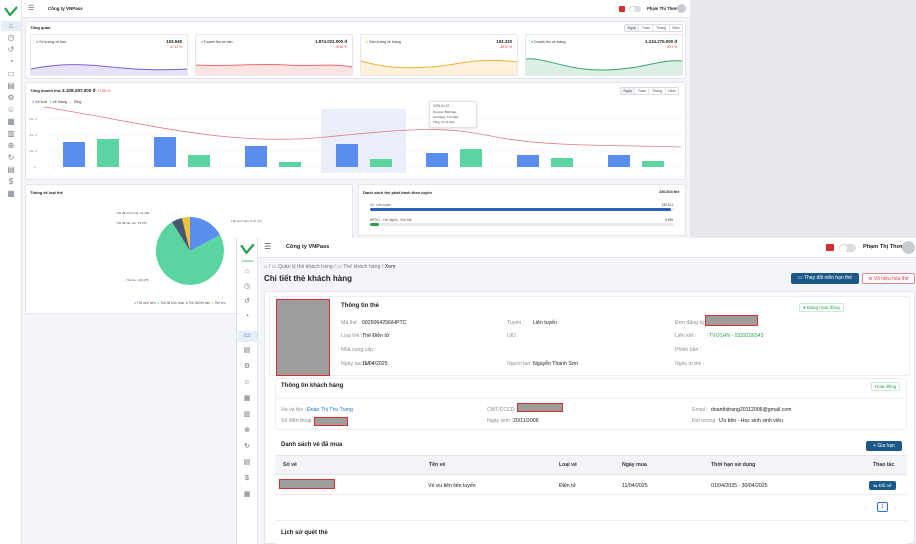 The height and width of the screenshot is (544, 916). Describe the element at coordinates (305, 267) in the screenshot. I see `breadcrumb-item: Quản lý thẻ khách hàng` at that location.